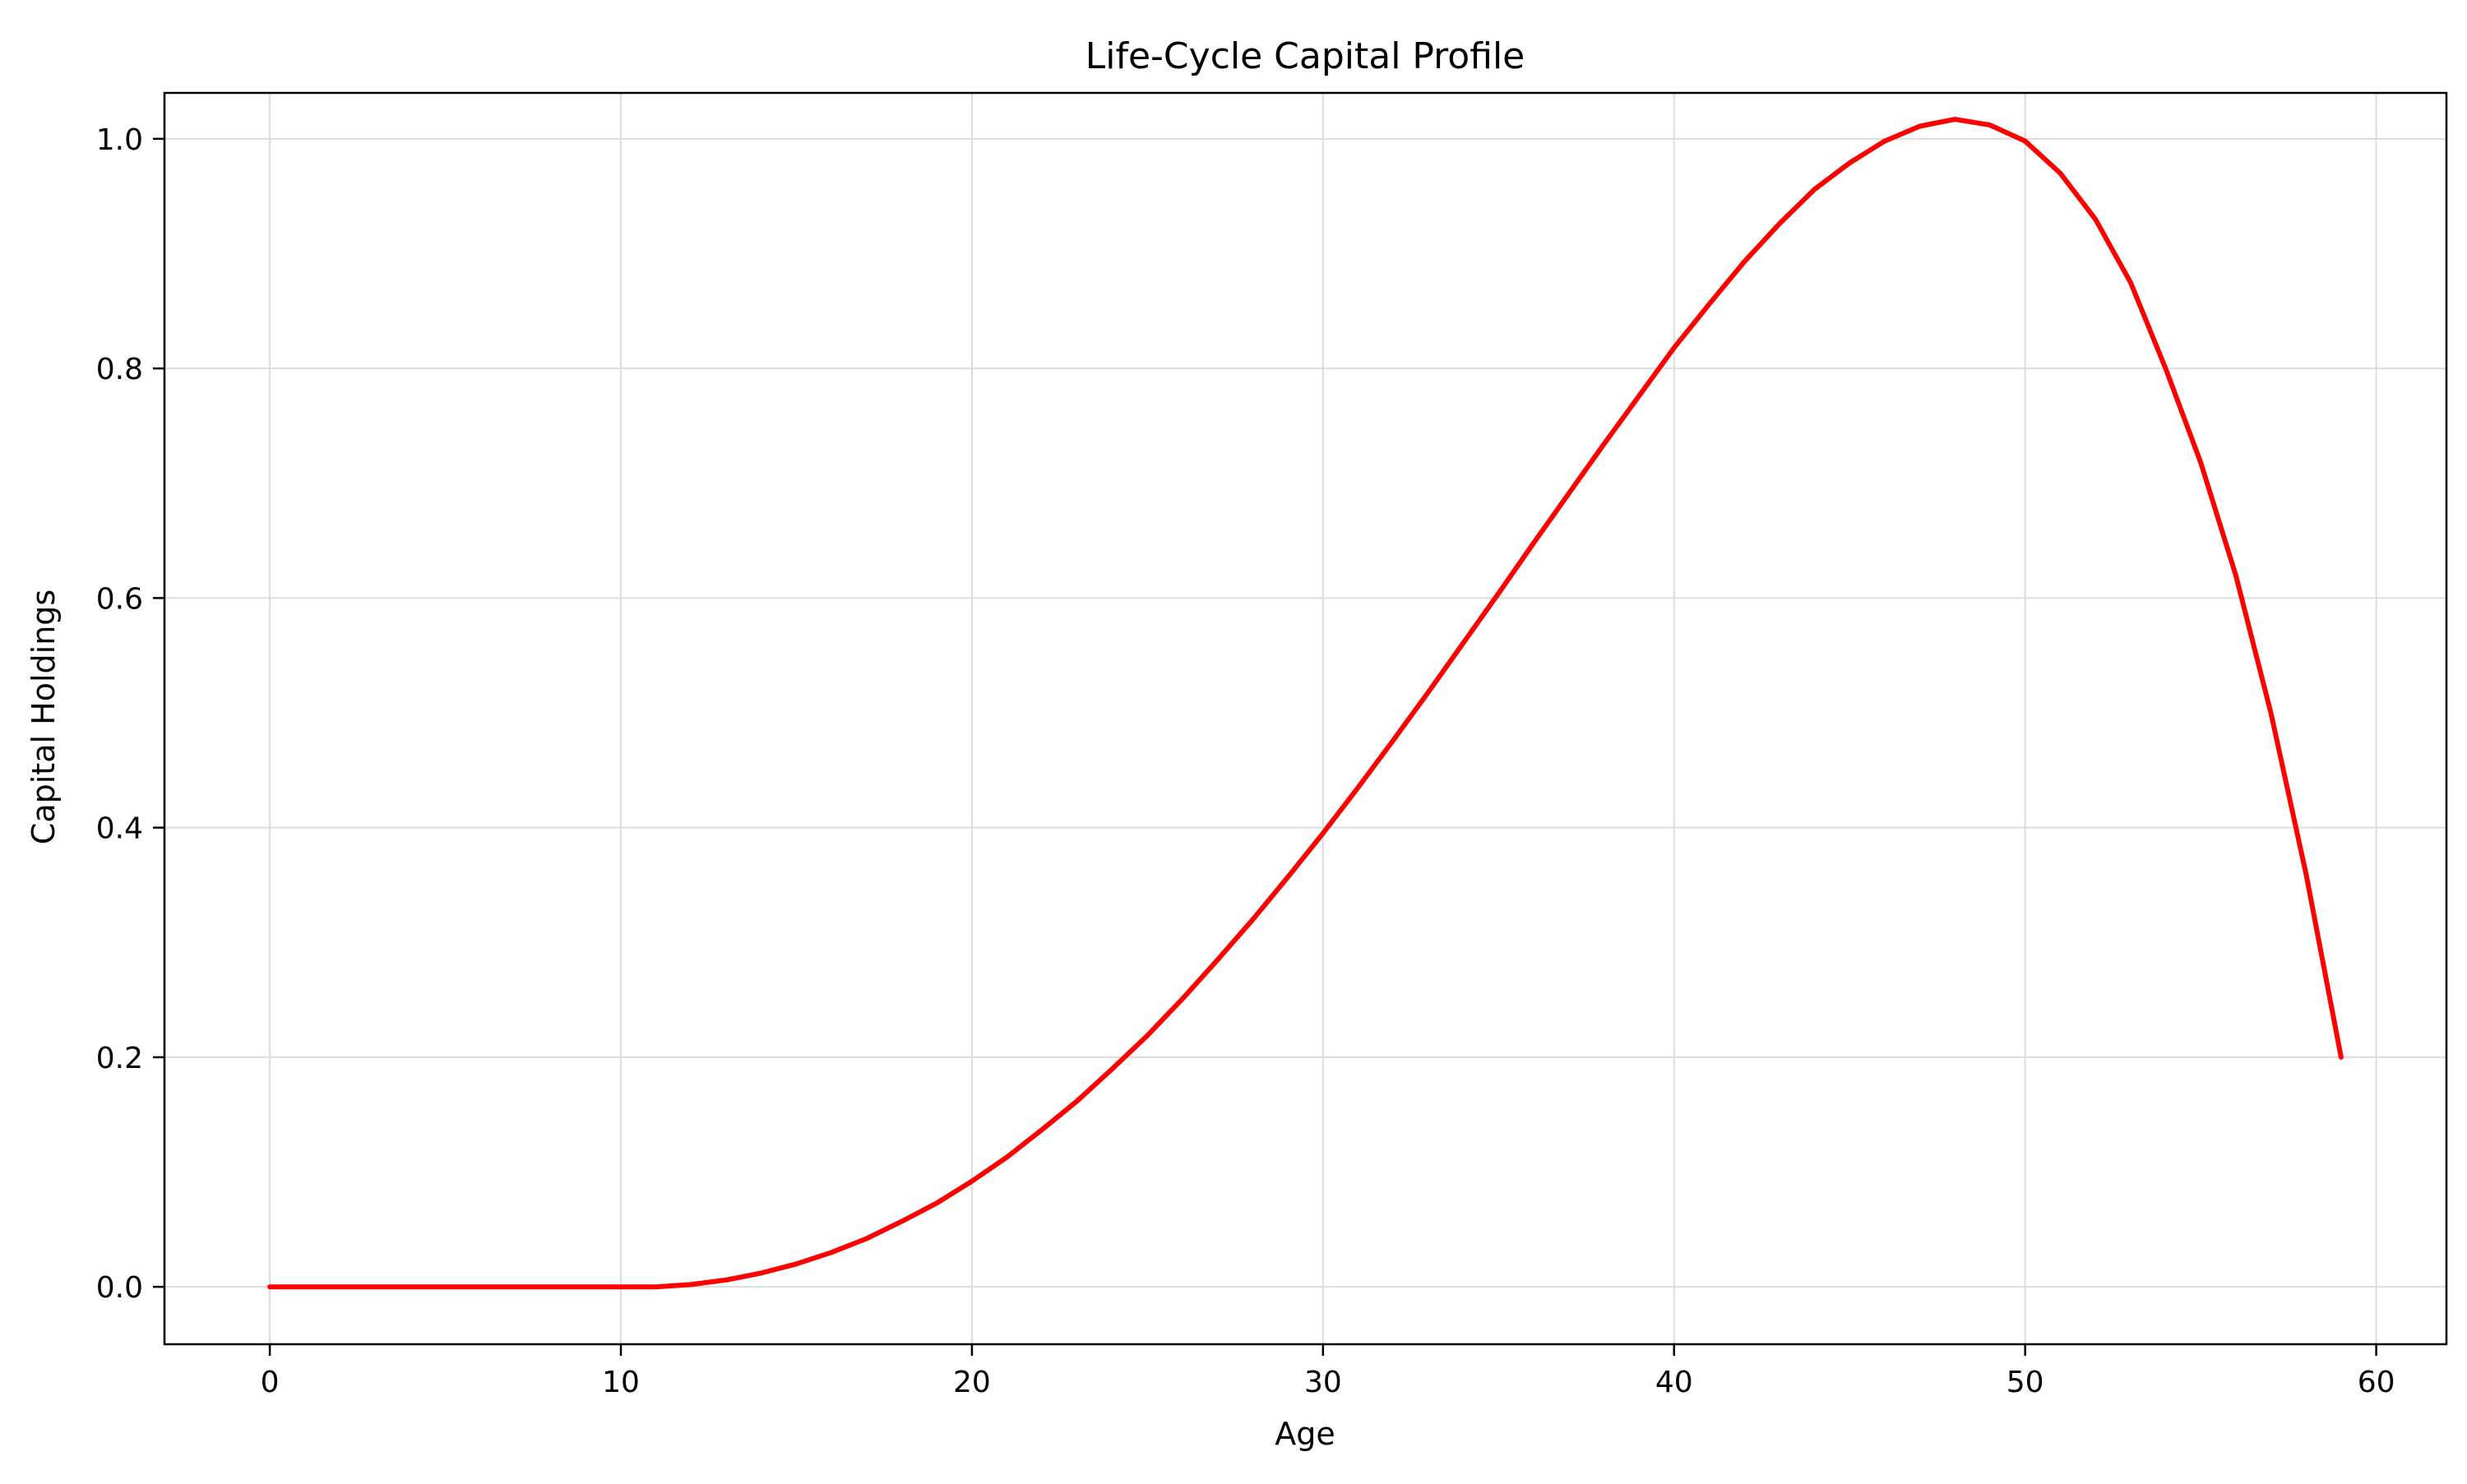  Describe the element at coordinates (1674, 1382) in the screenshot. I see `x-tick-label: 40` at that location.